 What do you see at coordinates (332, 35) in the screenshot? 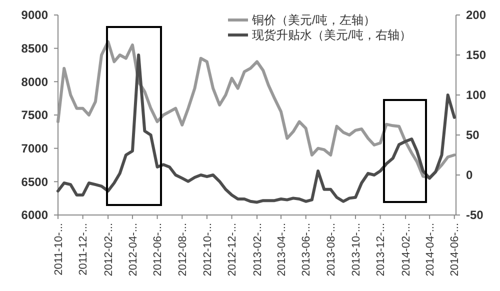
I see `legend-label: 现货升贴水（美元/吨，右轴）` at bounding box center [332, 35].